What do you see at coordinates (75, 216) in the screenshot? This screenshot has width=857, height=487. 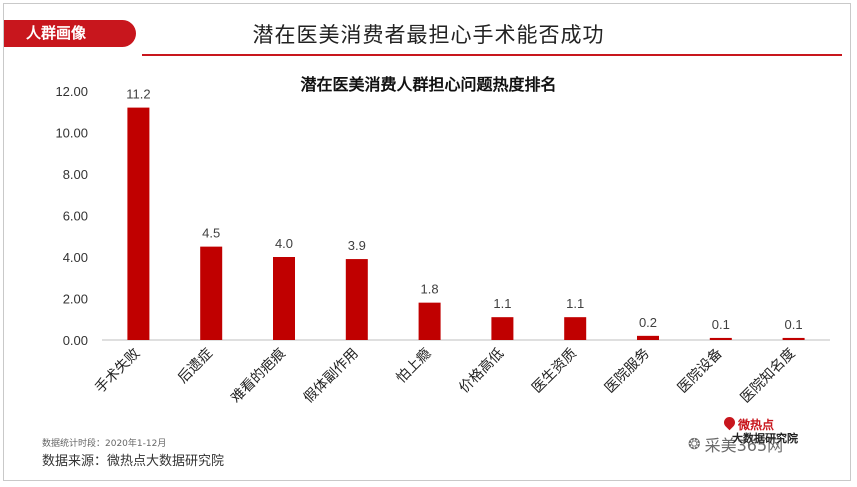 I see `y-tick-label: 6.00` at bounding box center [75, 216].